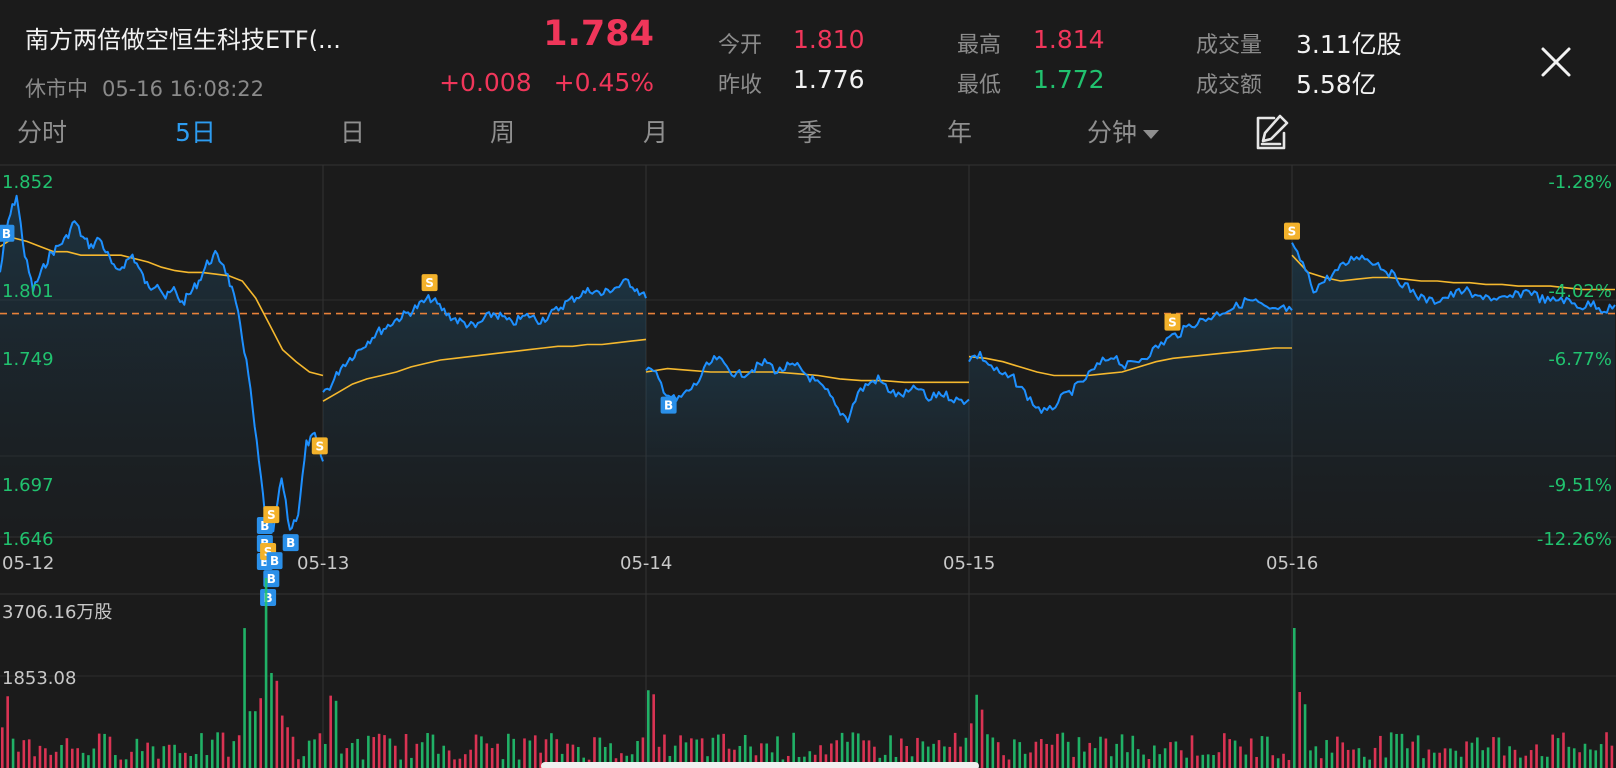  I want to click on tab-quarter: 季, so click(810, 132).